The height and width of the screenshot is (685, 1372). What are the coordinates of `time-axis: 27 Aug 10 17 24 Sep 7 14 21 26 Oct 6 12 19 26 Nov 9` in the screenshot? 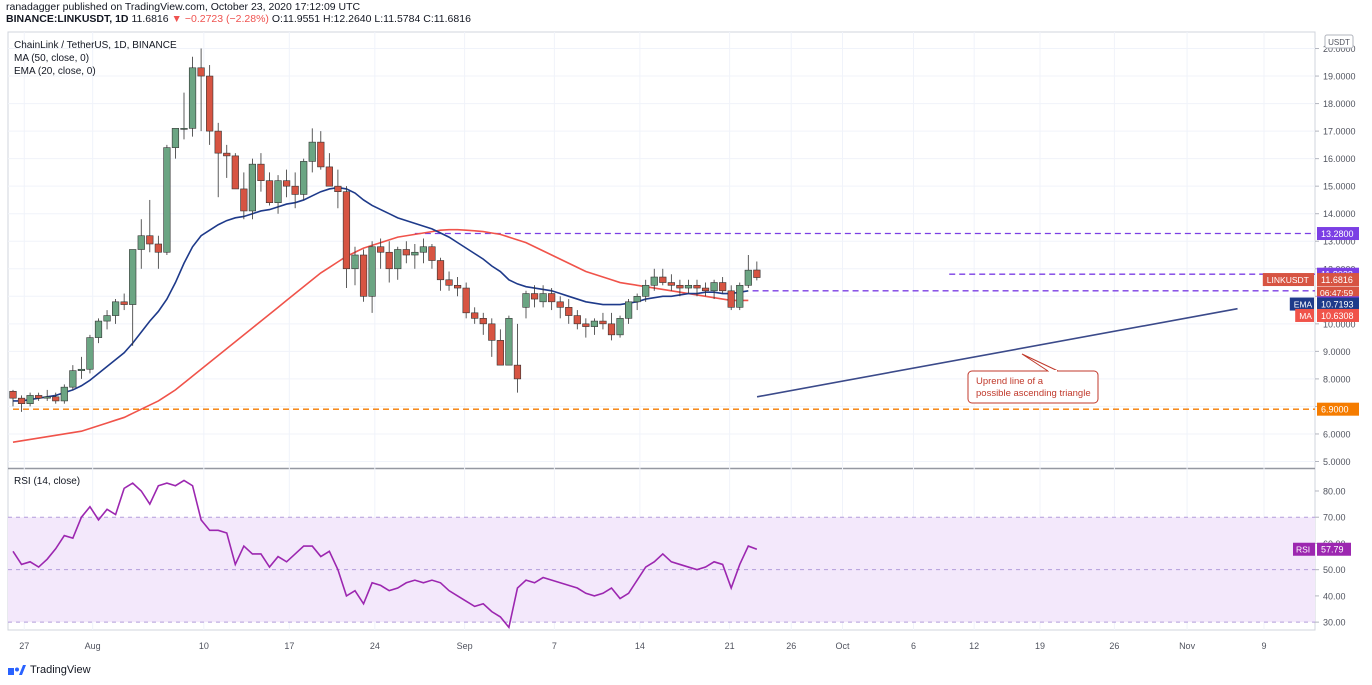 It's located at (642, 646).